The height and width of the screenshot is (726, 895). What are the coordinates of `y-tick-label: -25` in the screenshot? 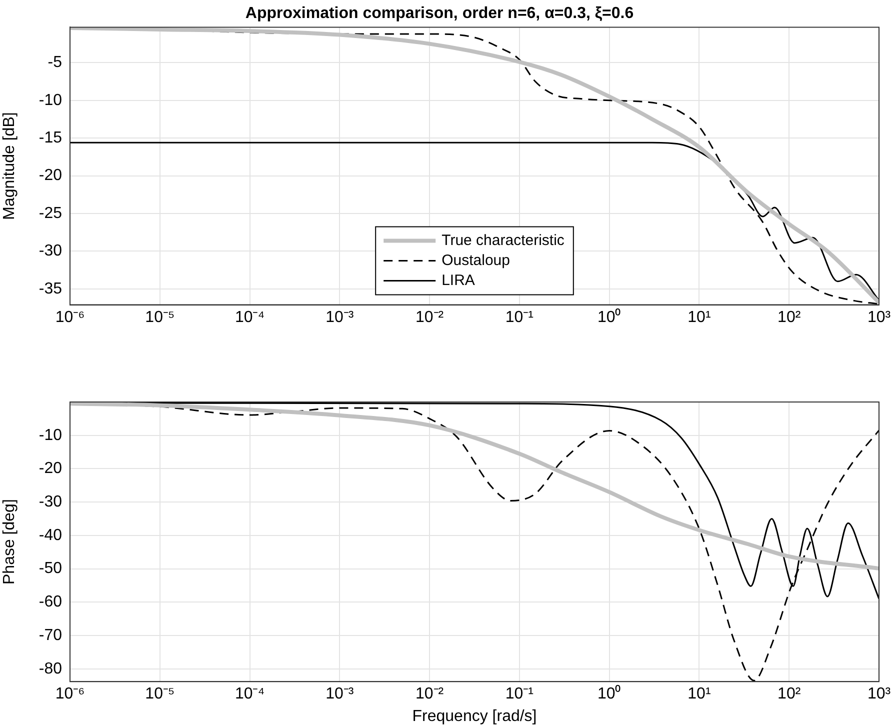 It's located at (50, 213).